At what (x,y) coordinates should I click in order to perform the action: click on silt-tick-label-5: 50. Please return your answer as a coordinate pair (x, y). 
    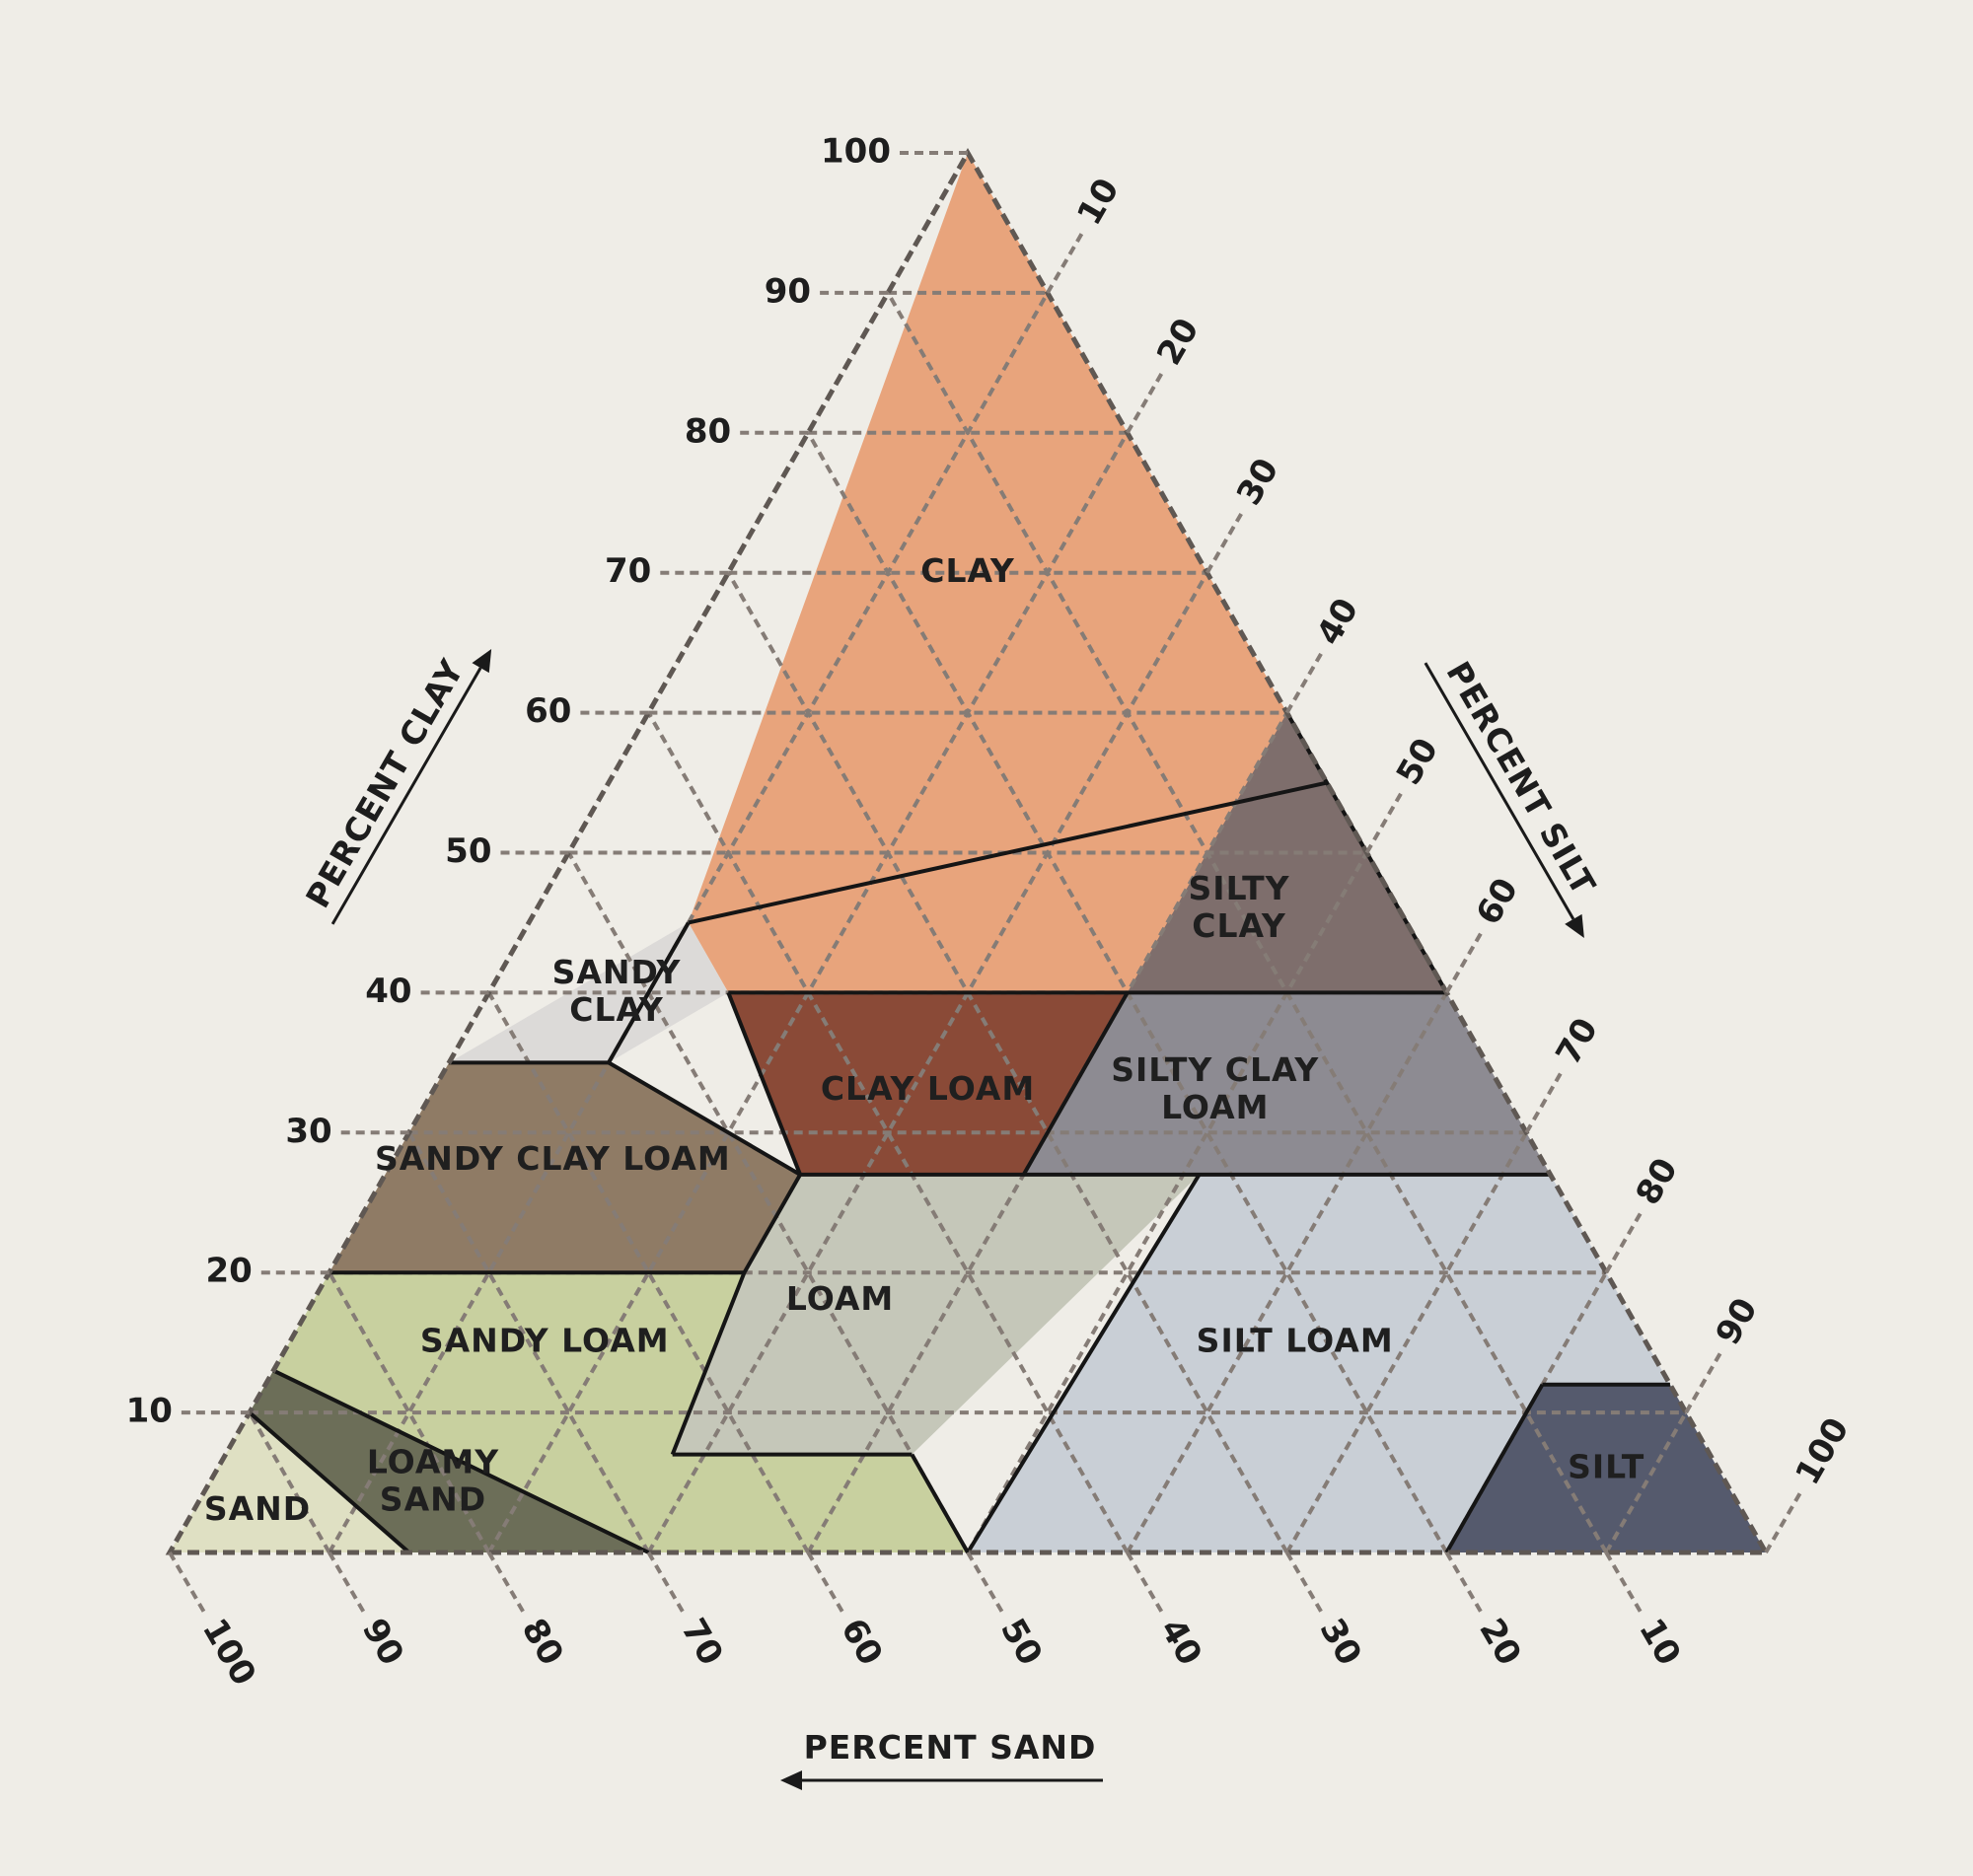
    Looking at the image, I should click on (1418, 762).